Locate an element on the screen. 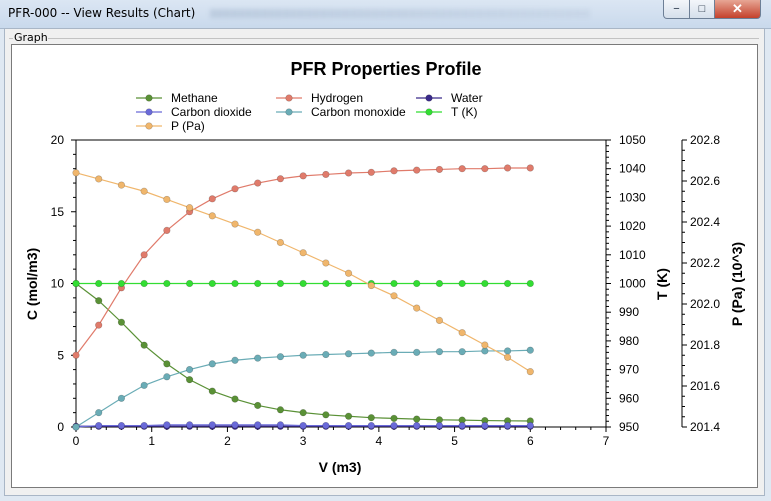 The image size is (771, 501). legend-label-carbon-dioxide: Carbon dioxide is located at coordinates (211, 112).